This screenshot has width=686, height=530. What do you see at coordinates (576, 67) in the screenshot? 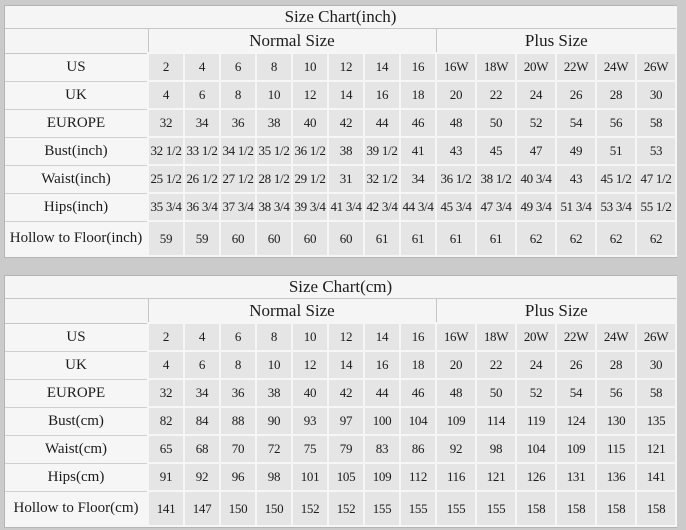
I see `size-cell: 22W` at bounding box center [576, 67].